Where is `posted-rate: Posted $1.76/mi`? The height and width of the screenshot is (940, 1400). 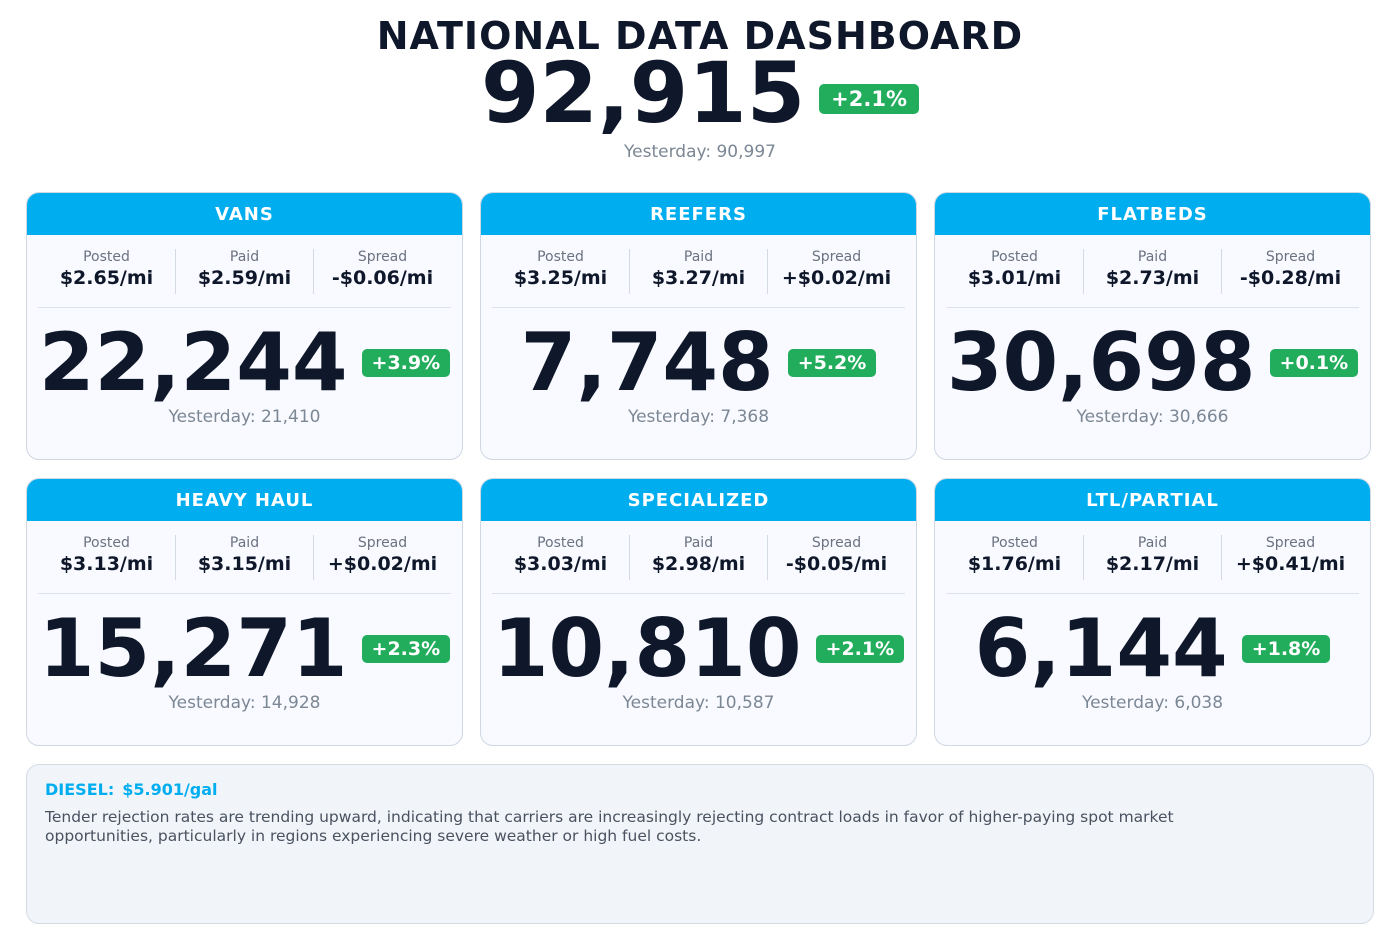 posted-rate: Posted $1.76/mi is located at coordinates (1015, 557).